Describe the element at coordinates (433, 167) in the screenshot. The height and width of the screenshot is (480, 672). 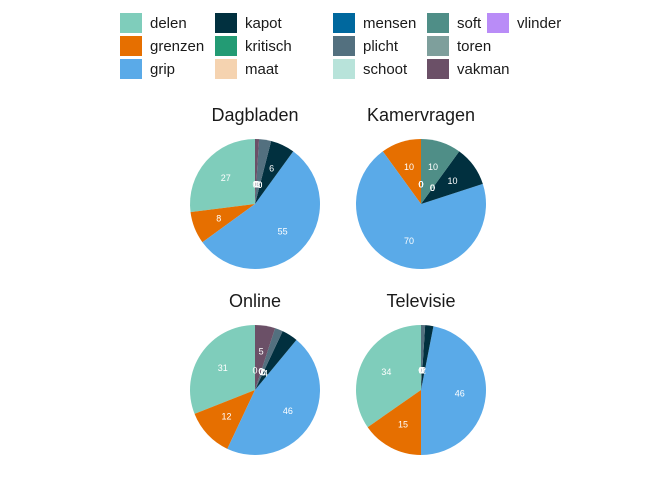
I see `slice-label-soft: 10` at that location.